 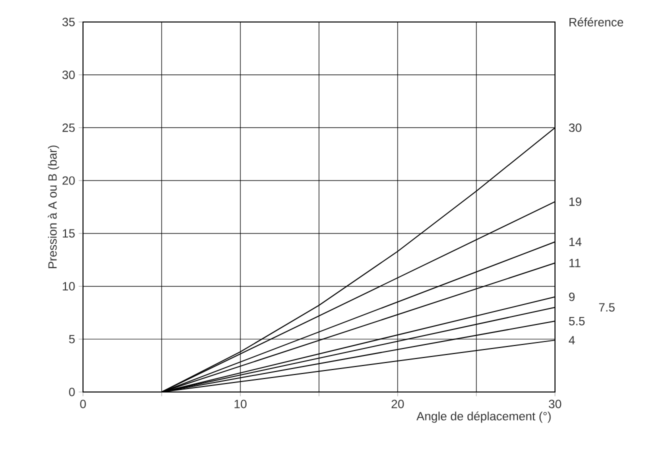 I want to click on y-tick-label: 15, so click(x=68, y=233).